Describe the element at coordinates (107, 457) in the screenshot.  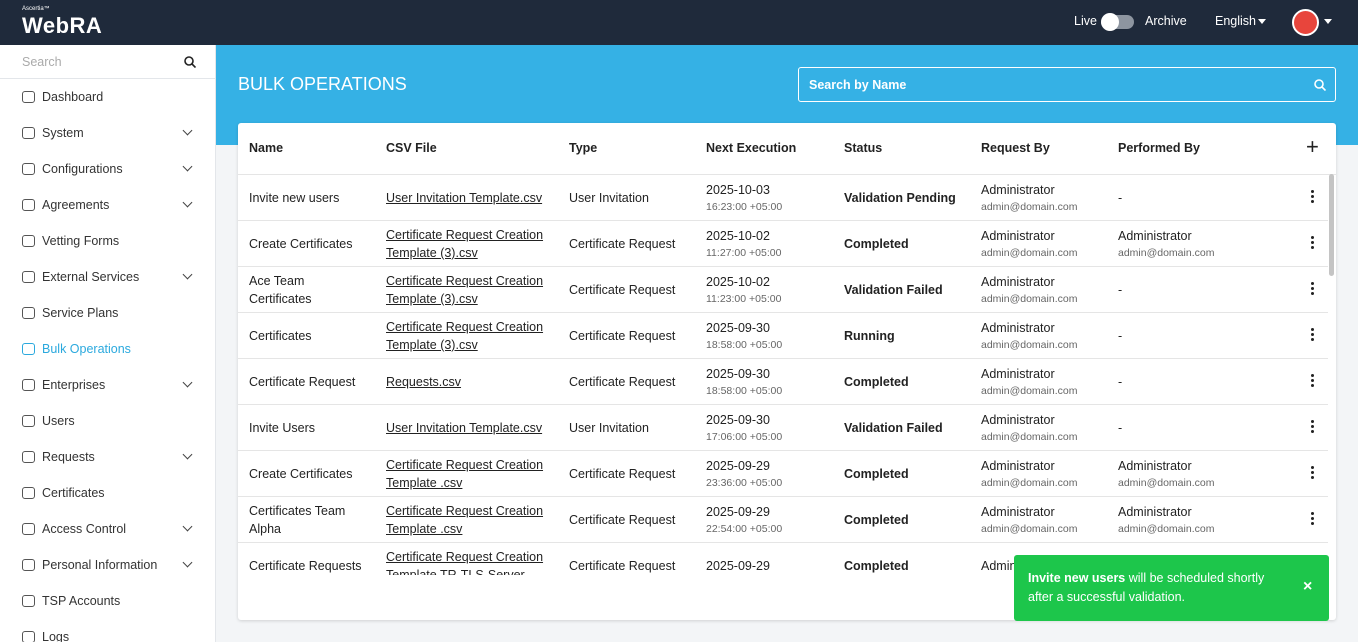
I see `menu-item: Requests` at that location.